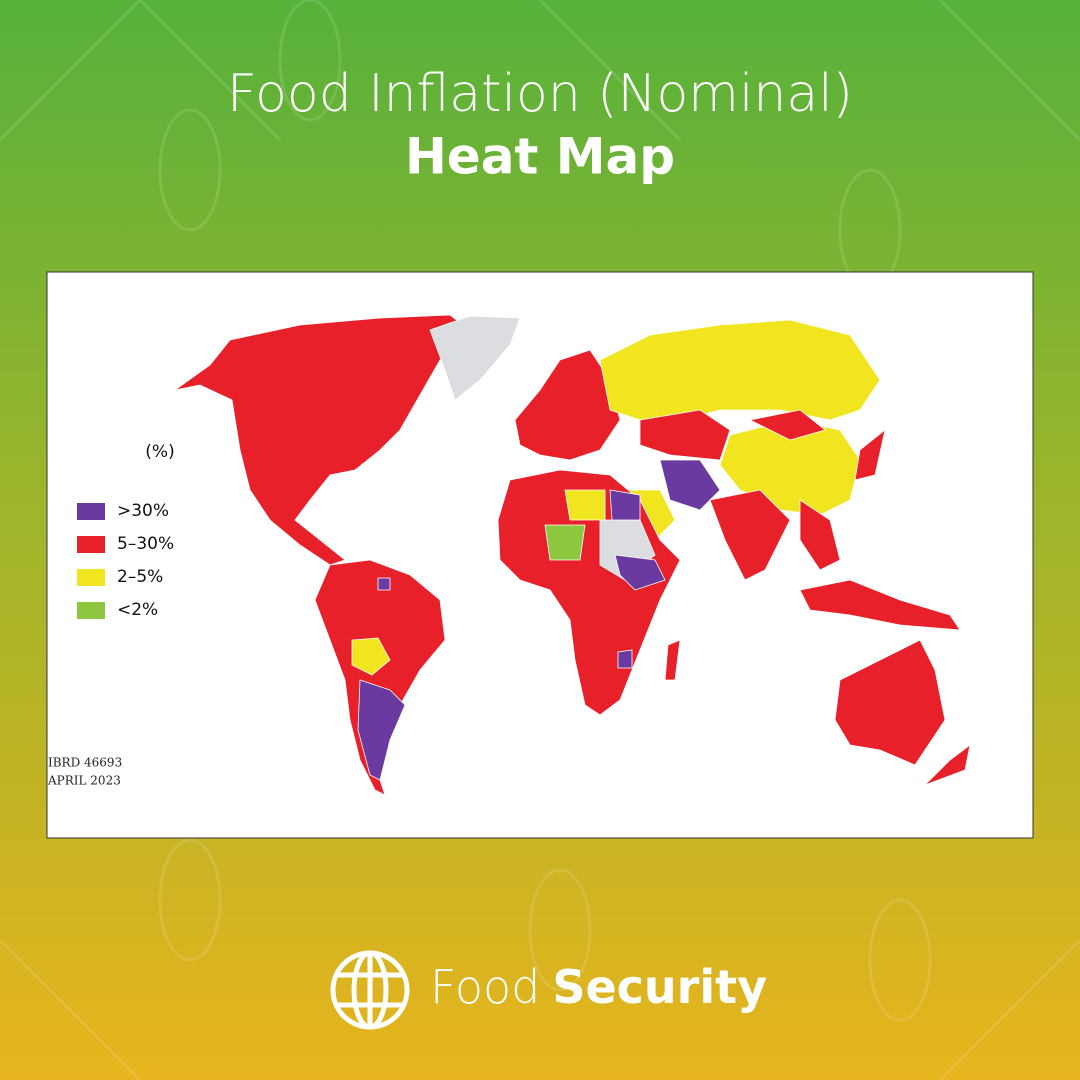  What do you see at coordinates (145, 544) in the screenshot?
I see `legend-label: 5–30%` at bounding box center [145, 544].